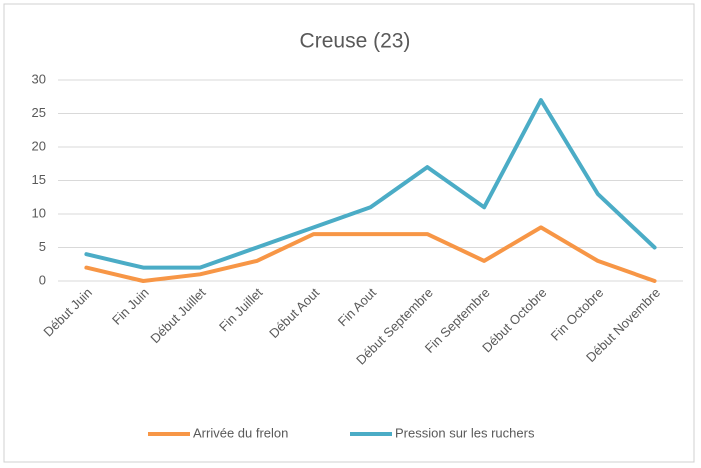 This screenshot has height=468, width=701. Describe the element at coordinates (355, 41) in the screenshot. I see `chart-title: Creuse (23)` at that location.